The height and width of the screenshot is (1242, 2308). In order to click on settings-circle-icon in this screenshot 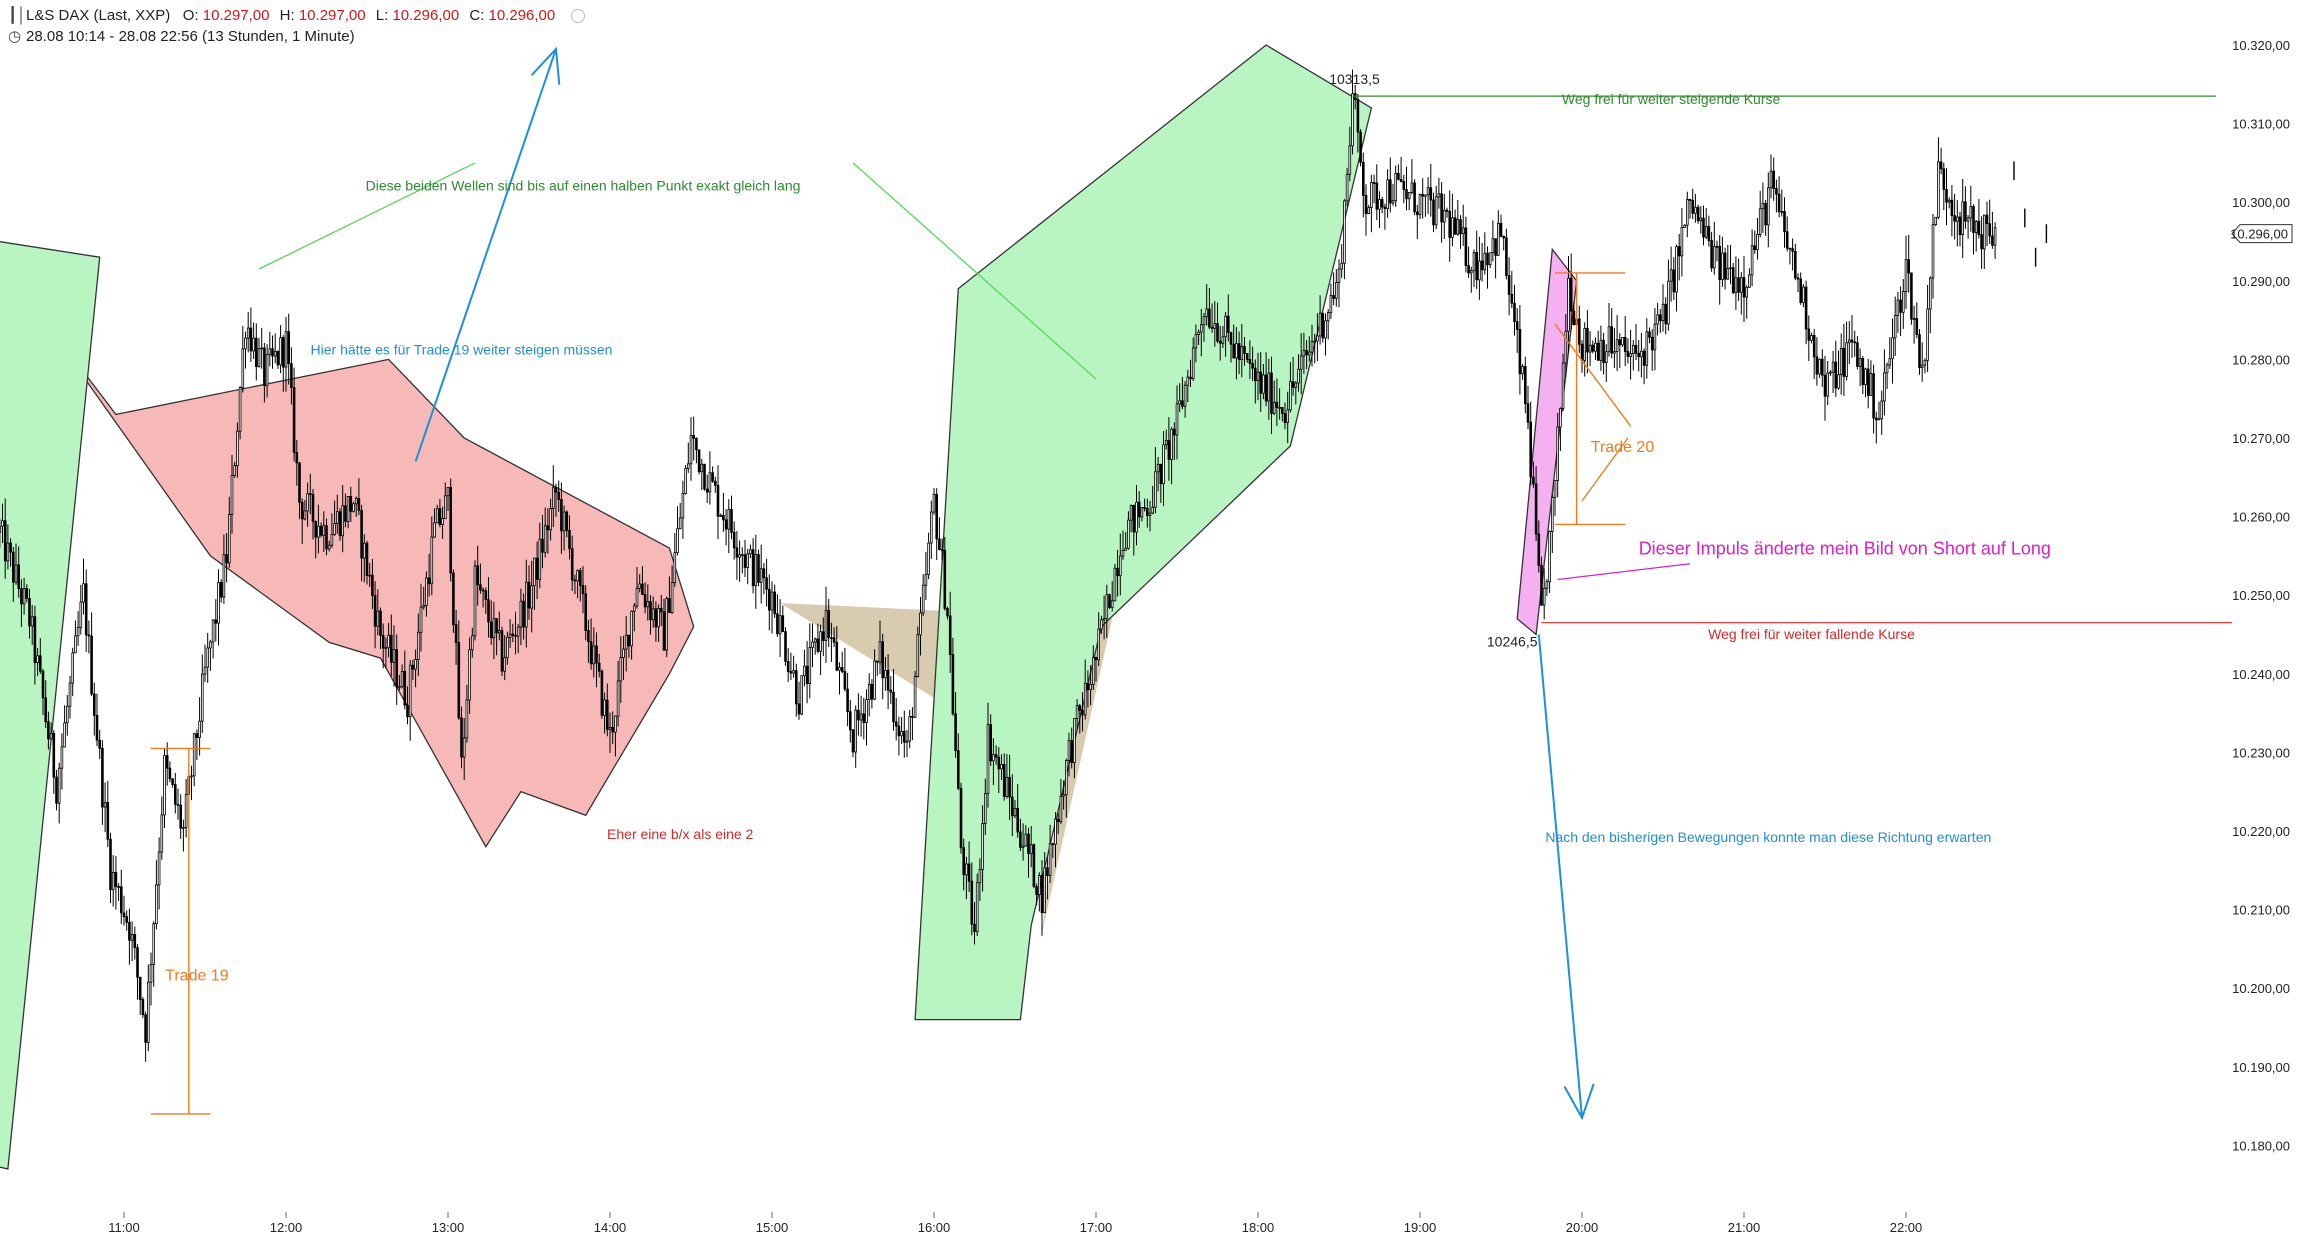, I will do `click(578, 16)`.